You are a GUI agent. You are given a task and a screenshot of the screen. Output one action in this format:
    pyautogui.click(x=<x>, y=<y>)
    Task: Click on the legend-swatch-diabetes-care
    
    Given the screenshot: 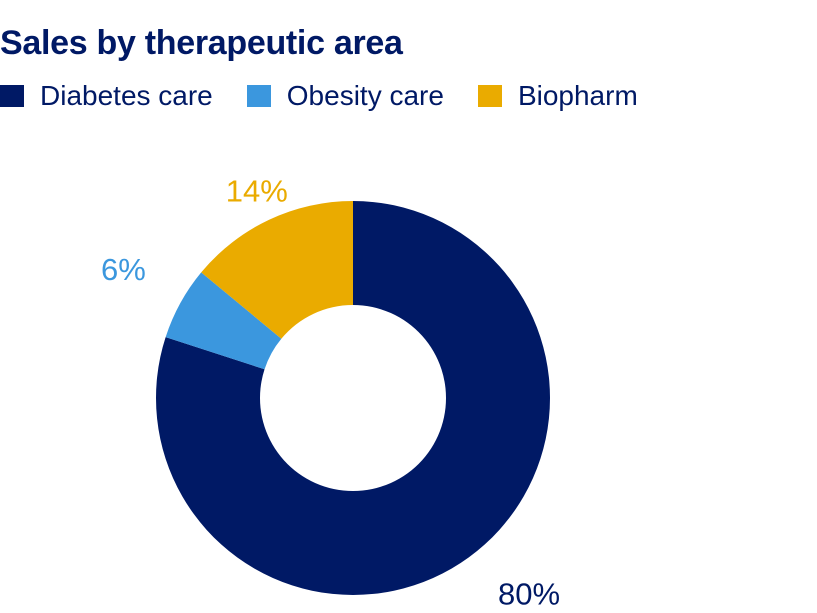 What is the action you would take?
    pyautogui.click(x=12, y=96)
    